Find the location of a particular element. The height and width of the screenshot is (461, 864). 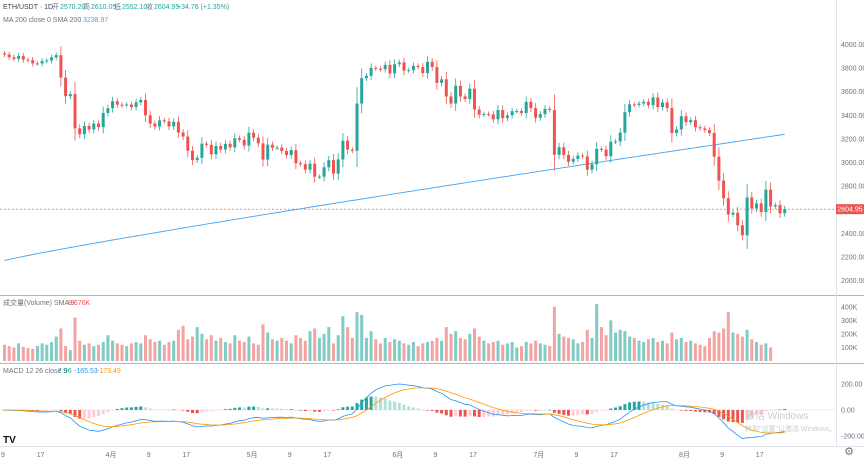

macd-legend-label: MACD 12 26 close 9 is located at coordinates (35, 371).